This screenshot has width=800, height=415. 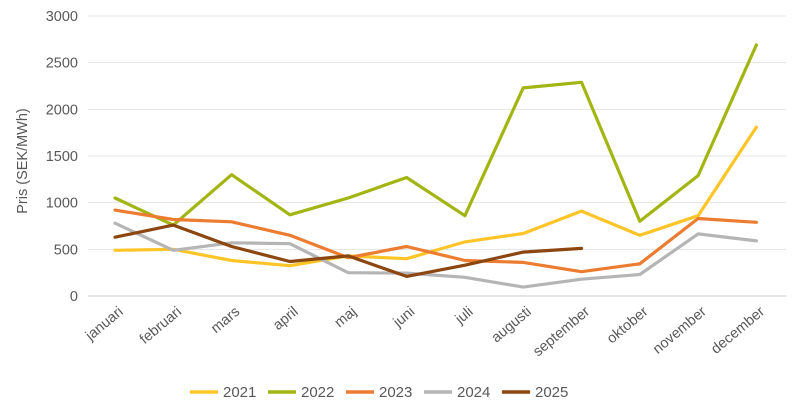 I want to click on legend-label-2021: 2021, so click(x=239, y=392).